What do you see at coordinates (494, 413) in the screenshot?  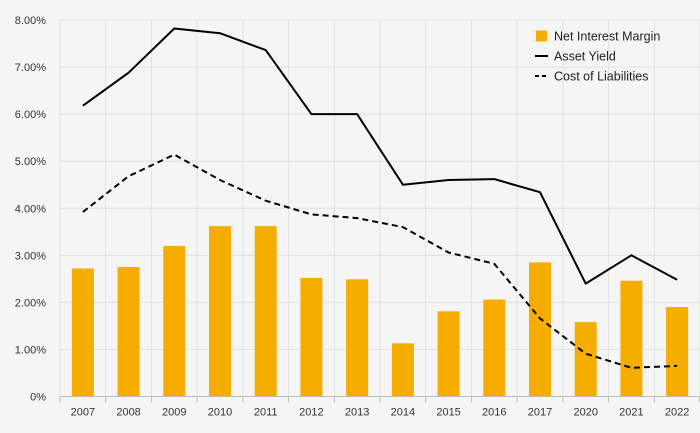 I see `x-tick-label: 2016` at bounding box center [494, 413].